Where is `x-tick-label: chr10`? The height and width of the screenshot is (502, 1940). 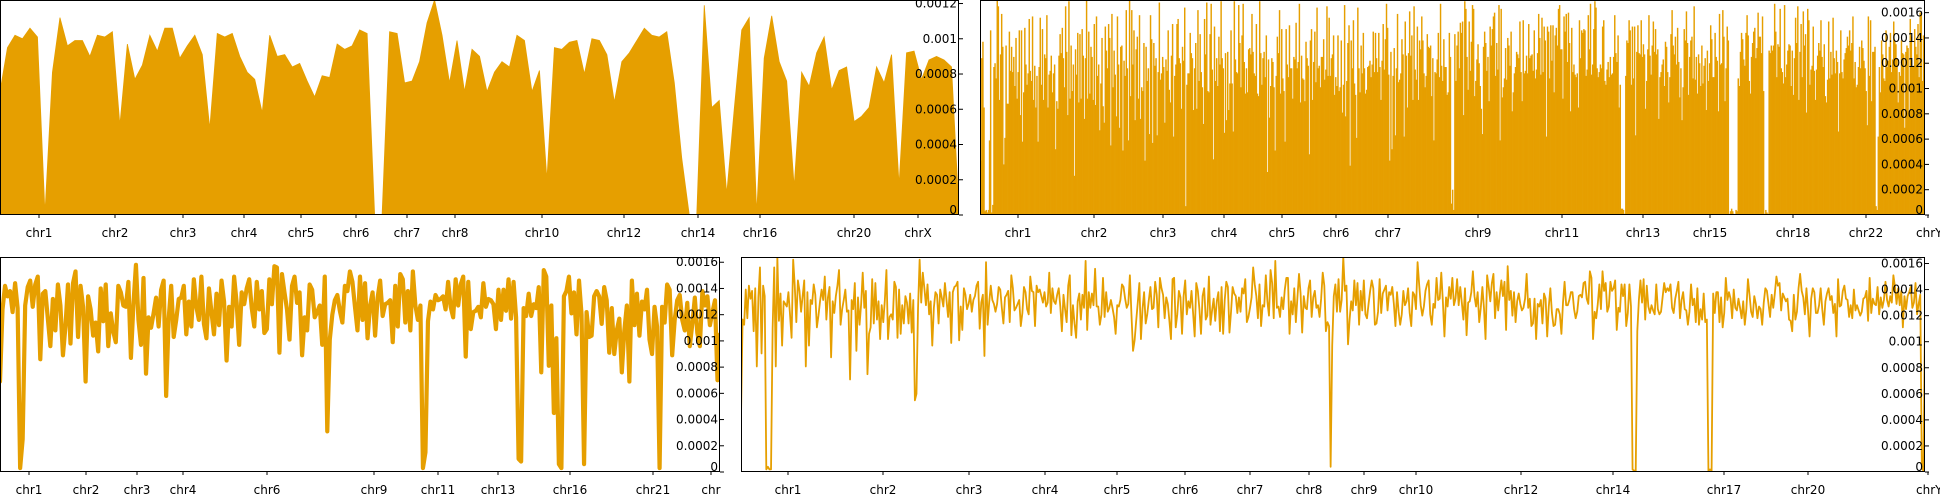 x-tick-label: chr10 is located at coordinates (1416, 490).